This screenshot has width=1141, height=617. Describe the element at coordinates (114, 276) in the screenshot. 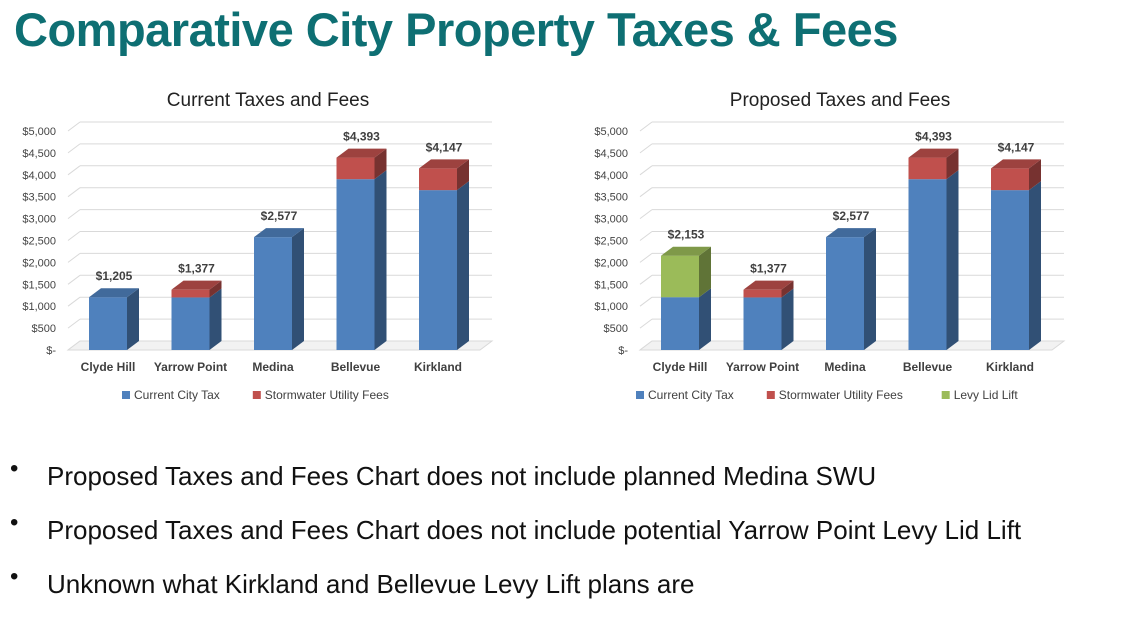

I see `data-label-clyde-hill: $1,205` at that location.